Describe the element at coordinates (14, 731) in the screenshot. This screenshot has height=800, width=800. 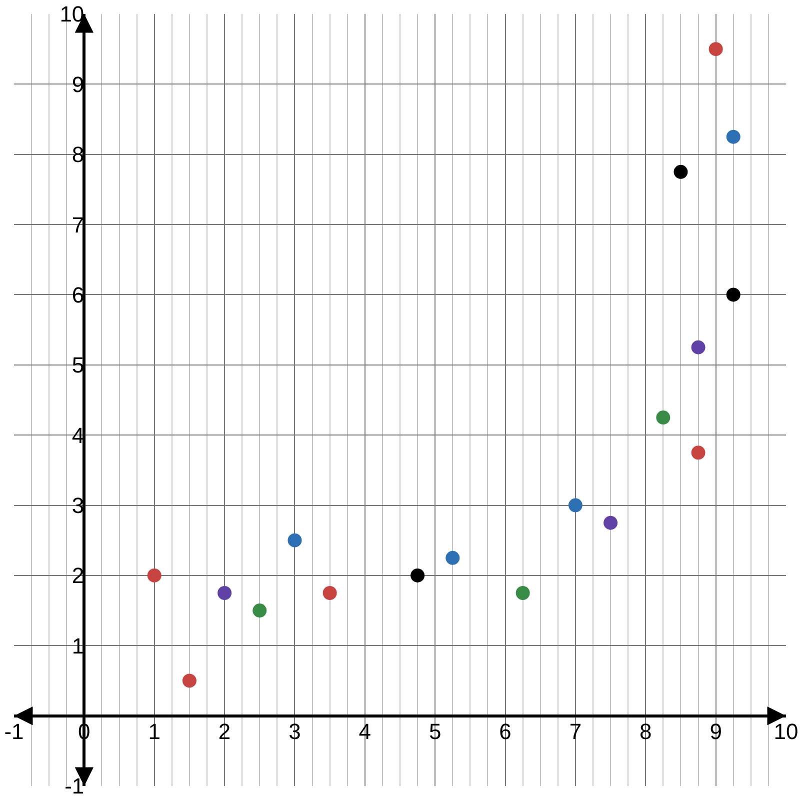
I see `x-tick-label: -1` at that location.